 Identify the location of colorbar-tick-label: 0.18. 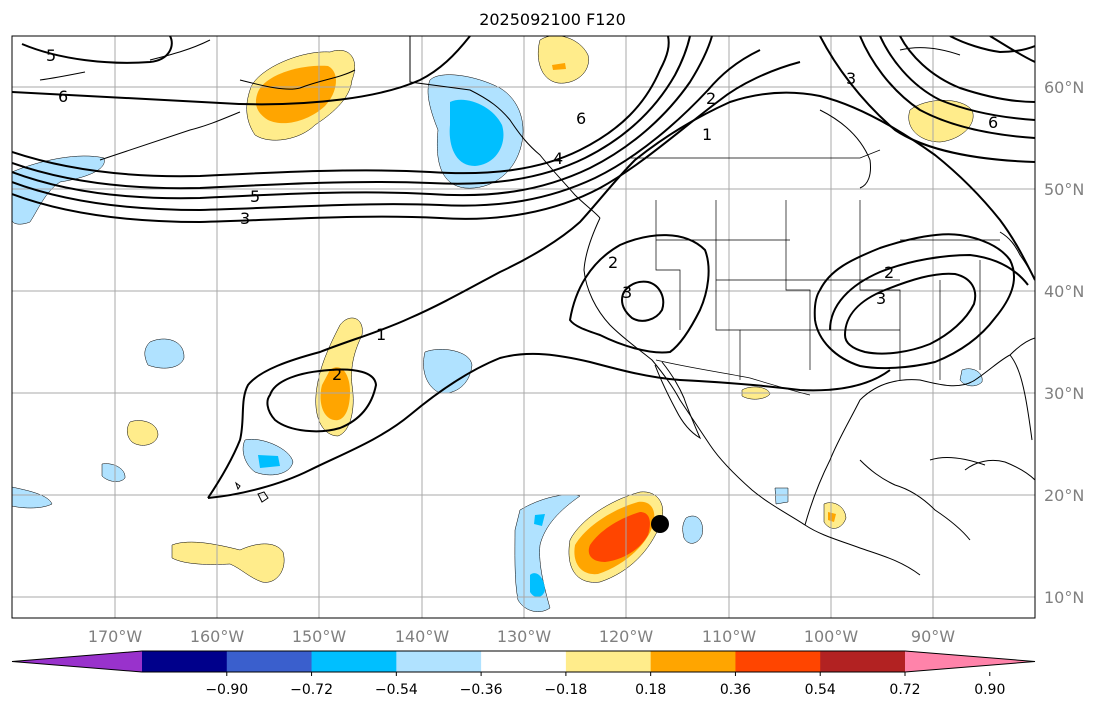
(650, 690).